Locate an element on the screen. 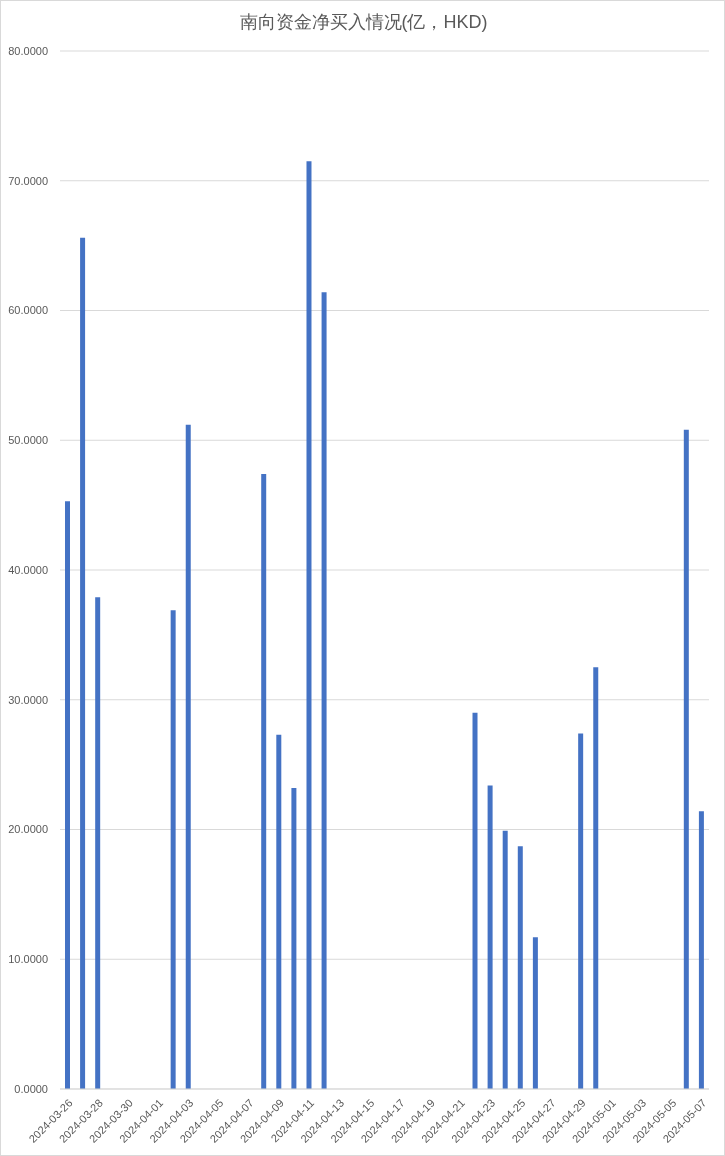  y-tick-label: 40.0000 is located at coordinates (28, 569).